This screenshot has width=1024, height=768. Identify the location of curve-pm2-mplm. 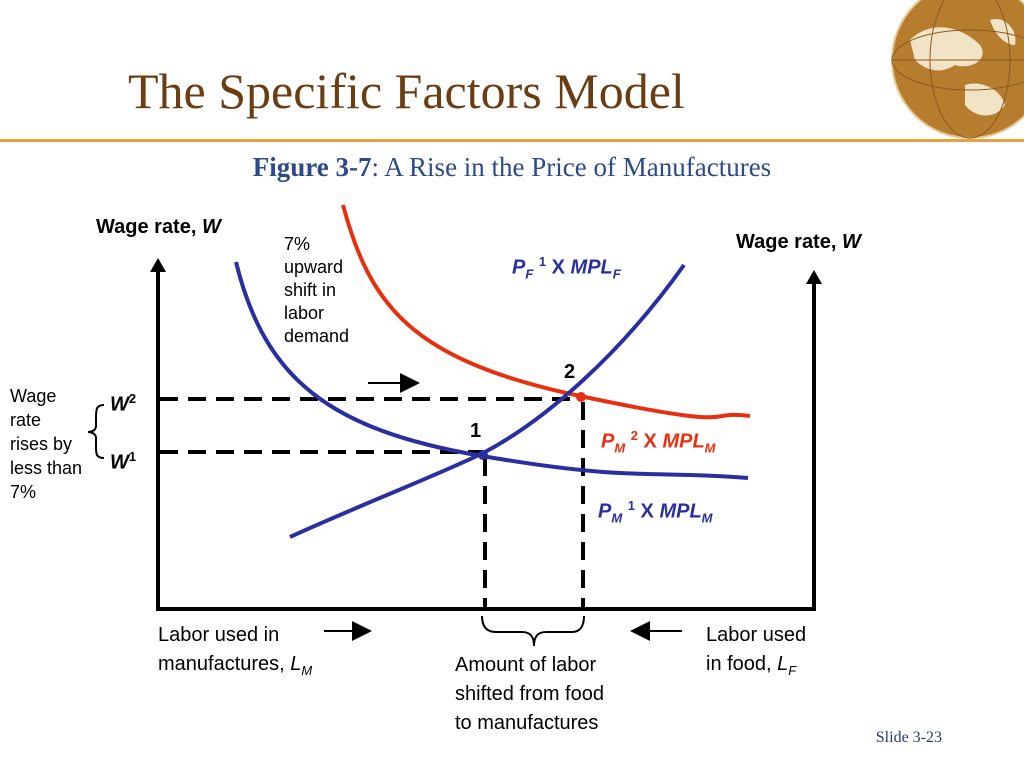
(546, 312).